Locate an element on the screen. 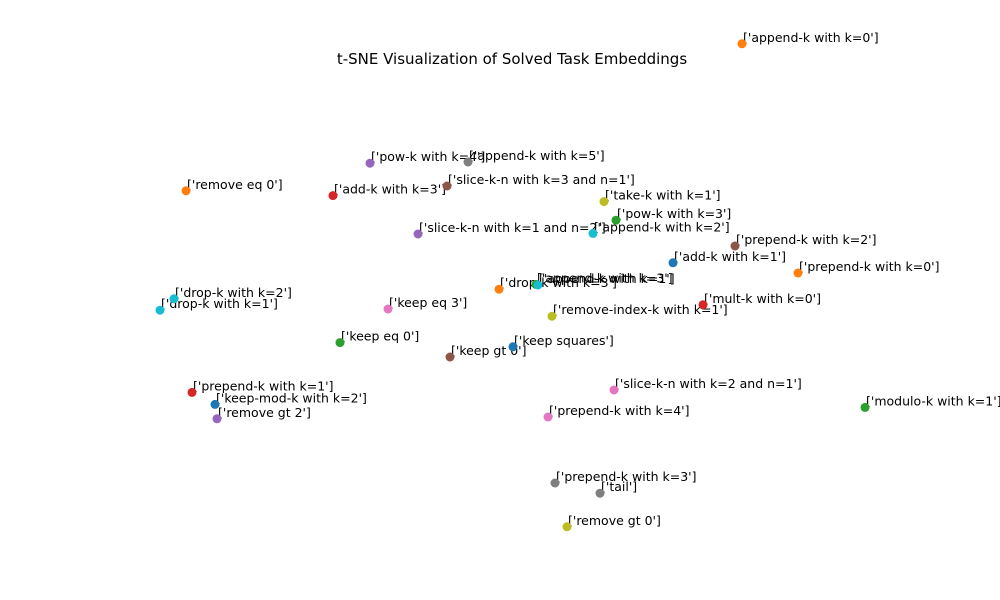 The width and height of the screenshot is (1000, 600). point-label: ['append-k with k=1'] is located at coordinates (607, 278).